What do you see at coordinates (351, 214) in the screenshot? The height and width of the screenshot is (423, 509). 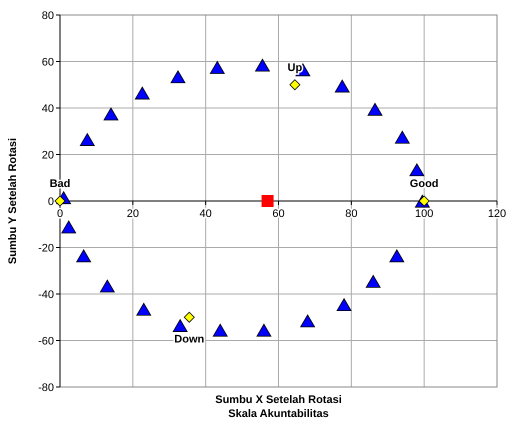 I see `x-tick-label: 80` at bounding box center [351, 214].